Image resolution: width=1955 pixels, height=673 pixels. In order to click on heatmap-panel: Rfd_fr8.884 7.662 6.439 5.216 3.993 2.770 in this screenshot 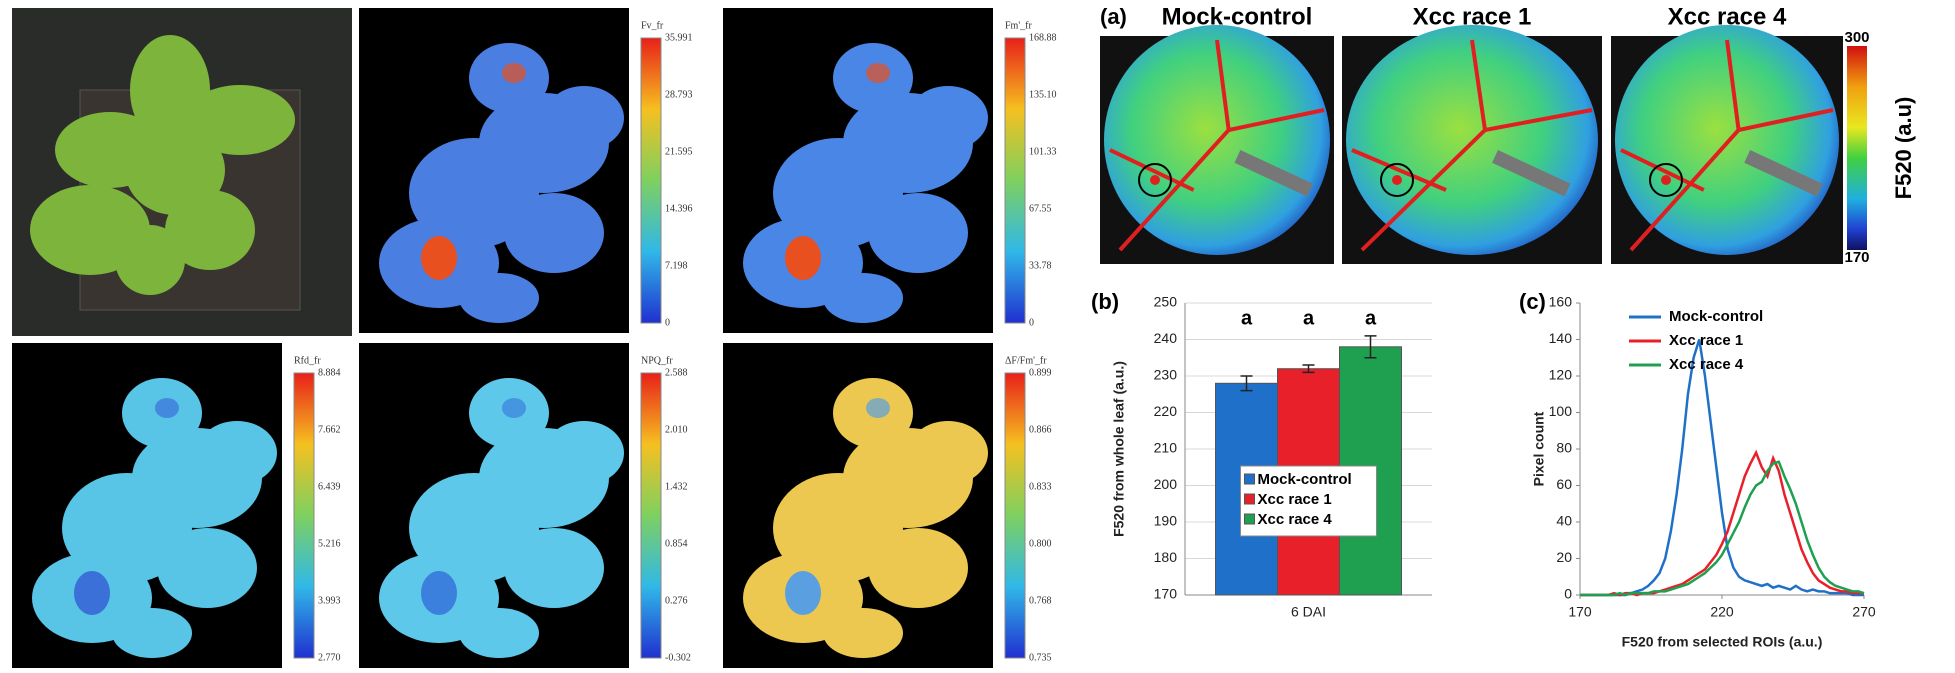, I will do `click(176, 505)`.